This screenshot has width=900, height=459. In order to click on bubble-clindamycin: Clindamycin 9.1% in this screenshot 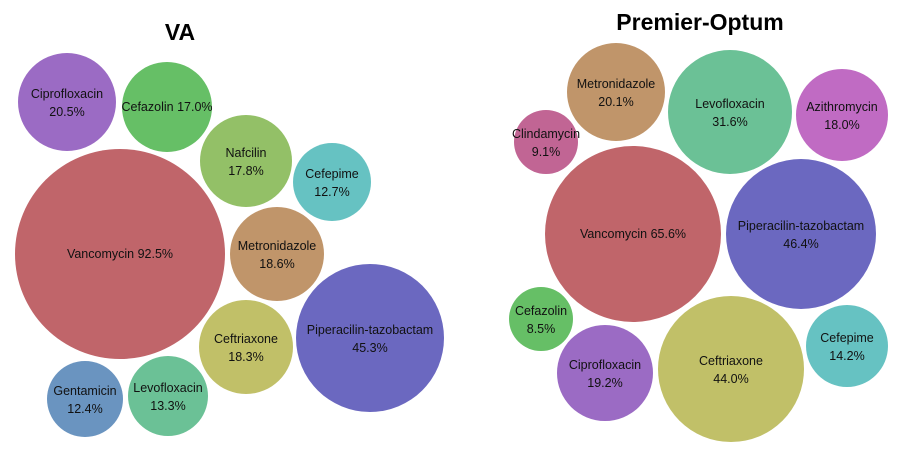, I will do `click(546, 142)`.